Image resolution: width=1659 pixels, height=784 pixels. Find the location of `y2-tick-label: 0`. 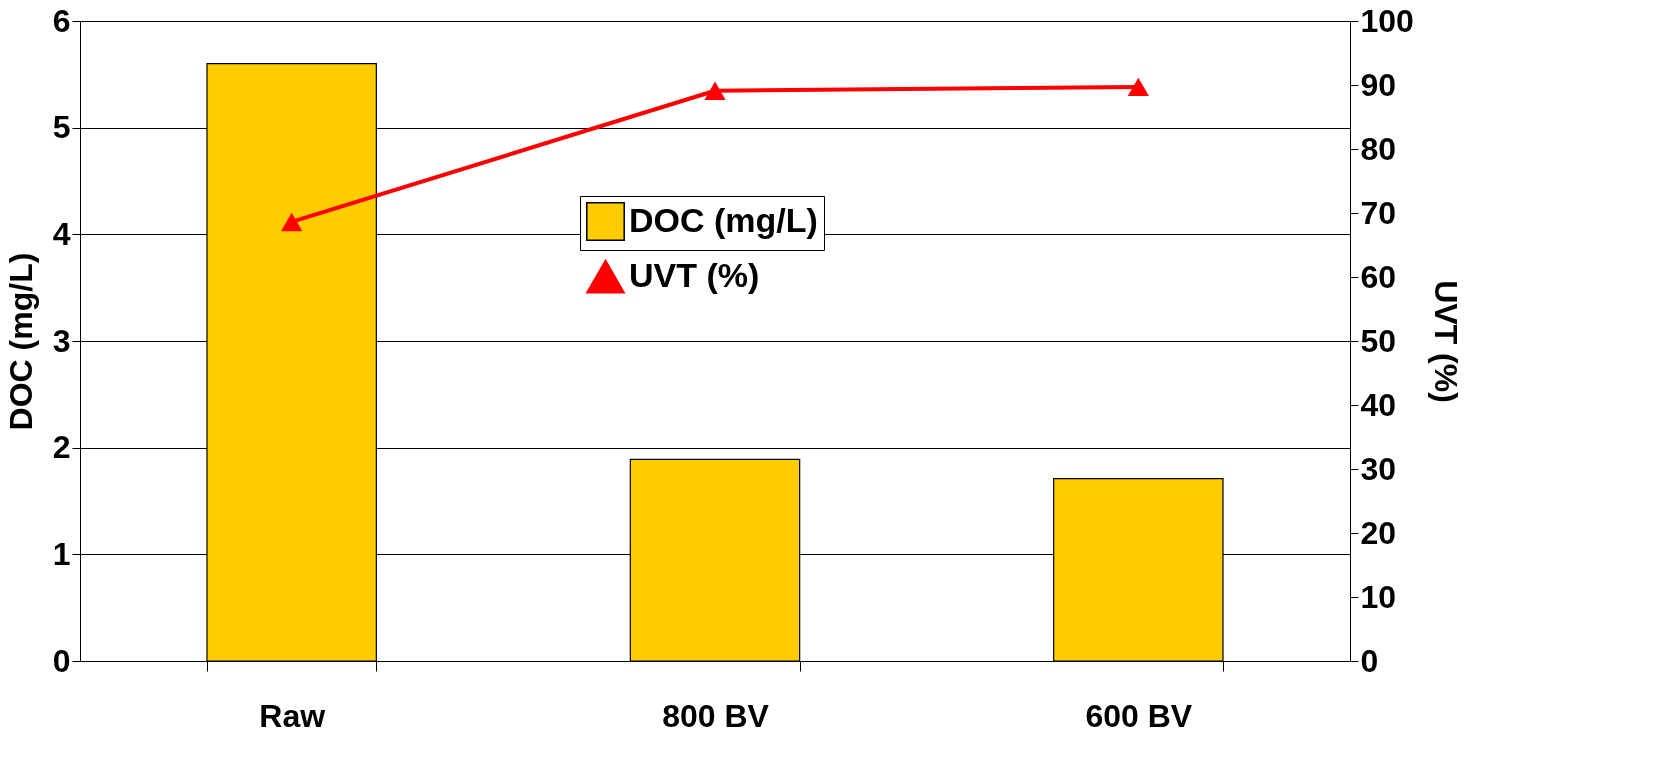

y2-tick-label: 0 is located at coordinates (1369, 660).